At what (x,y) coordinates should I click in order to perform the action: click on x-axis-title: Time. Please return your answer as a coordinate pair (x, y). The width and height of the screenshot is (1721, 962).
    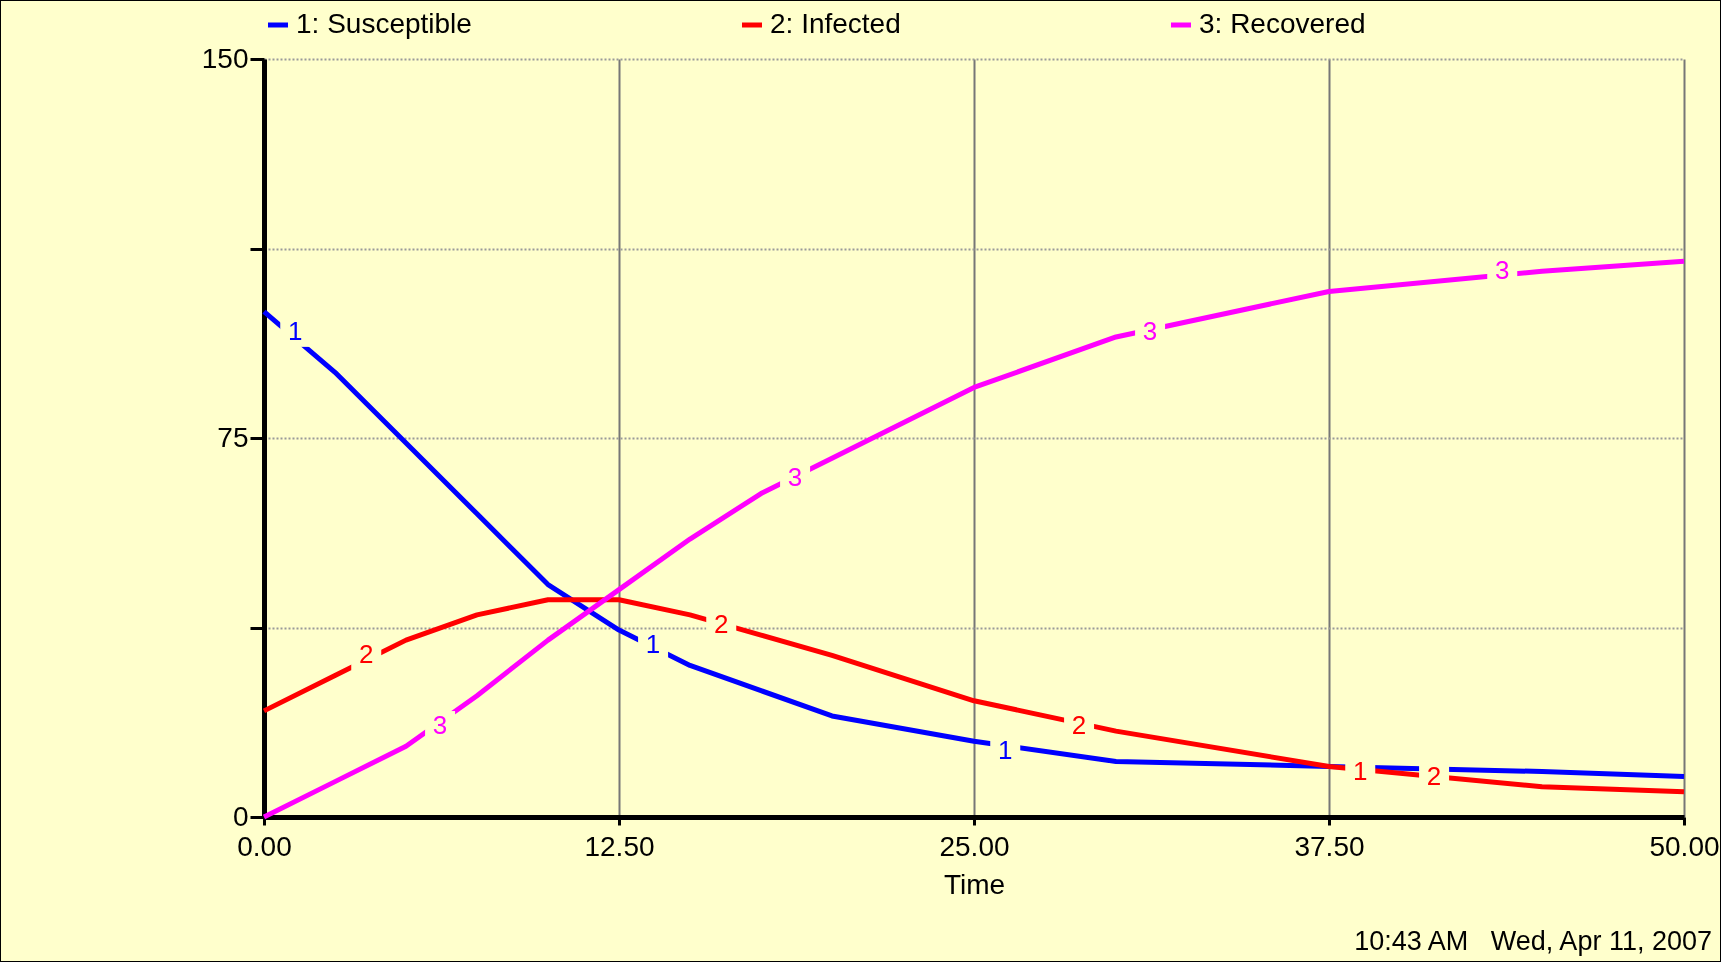
    Looking at the image, I should click on (974, 884).